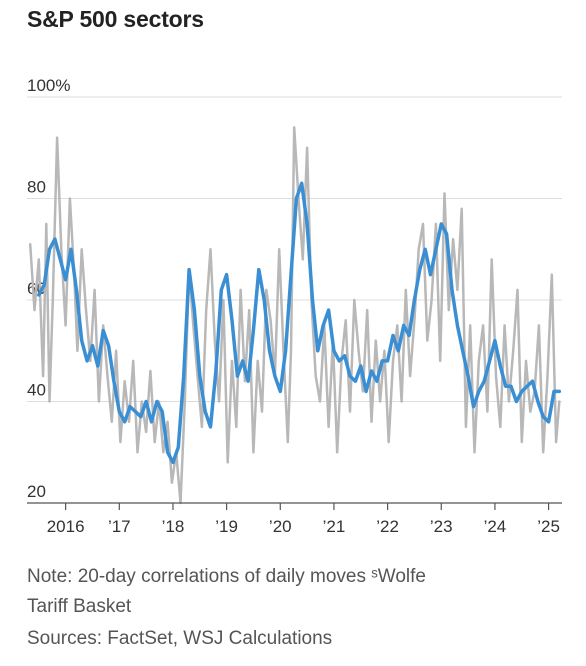 This screenshot has height=666, width=586. I want to click on x-tick-label: ’17, so click(119, 526).